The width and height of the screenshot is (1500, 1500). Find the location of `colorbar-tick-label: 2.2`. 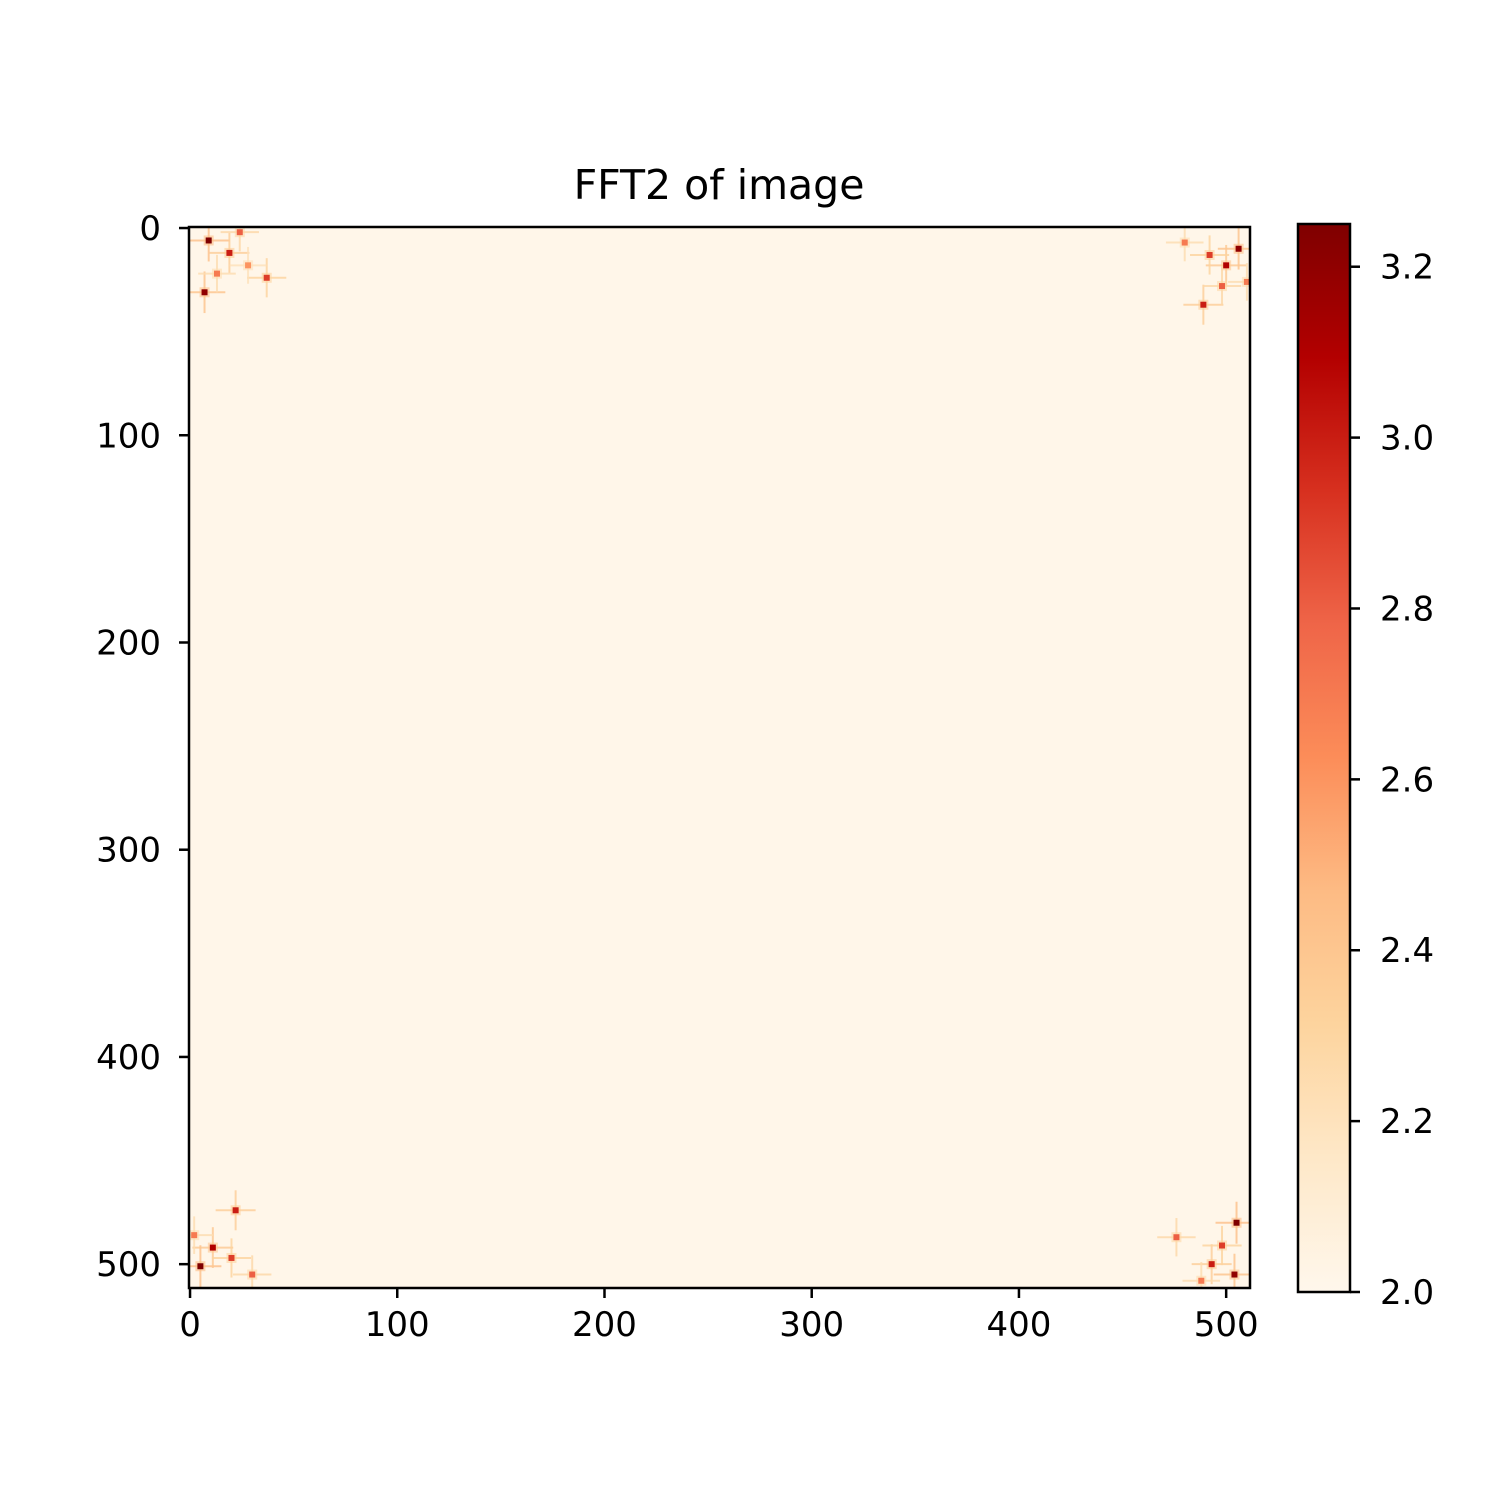

colorbar-tick-label: 2.2 is located at coordinates (1407, 1122).